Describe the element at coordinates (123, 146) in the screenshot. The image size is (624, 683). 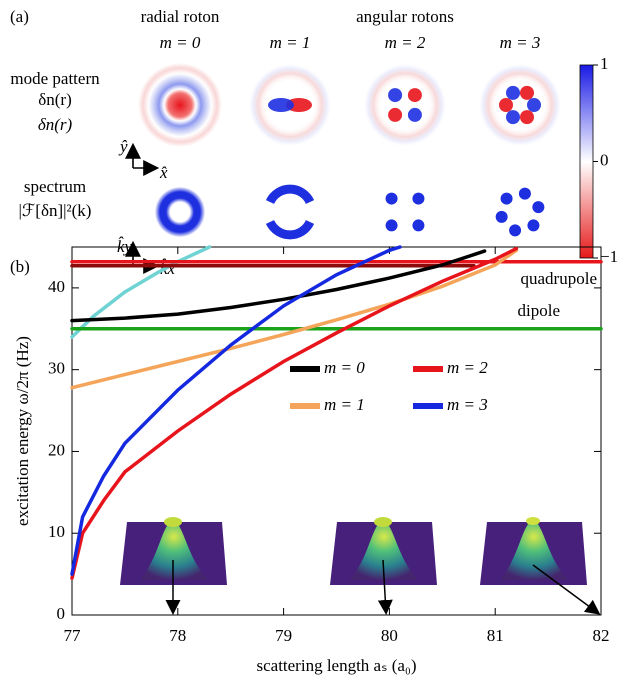
I see `axis-hint-label: ŷ` at that location.